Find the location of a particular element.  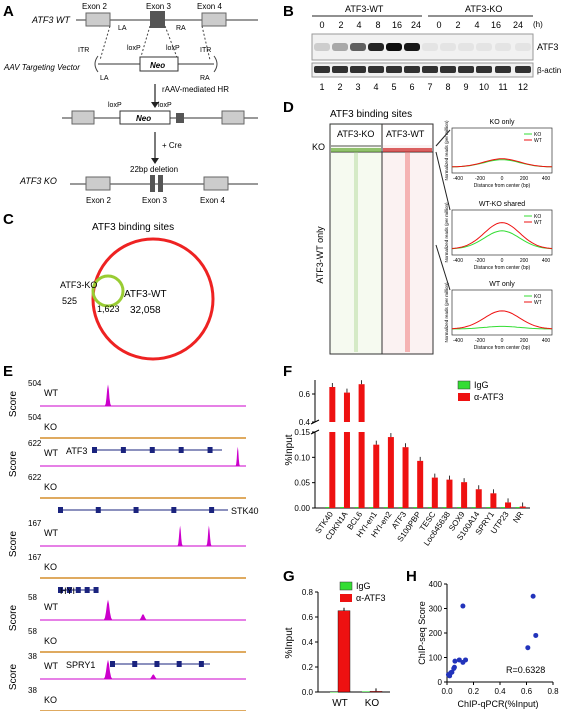

venn-ko-circle is located at coordinates (108, 291).